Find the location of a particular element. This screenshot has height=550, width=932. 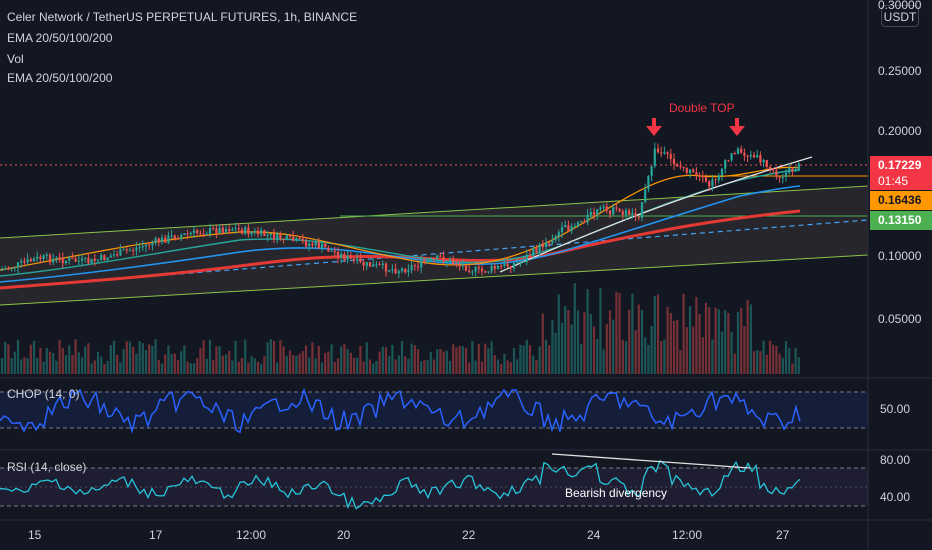

rsi-tick-40: 40.00 is located at coordinates (895, 497).